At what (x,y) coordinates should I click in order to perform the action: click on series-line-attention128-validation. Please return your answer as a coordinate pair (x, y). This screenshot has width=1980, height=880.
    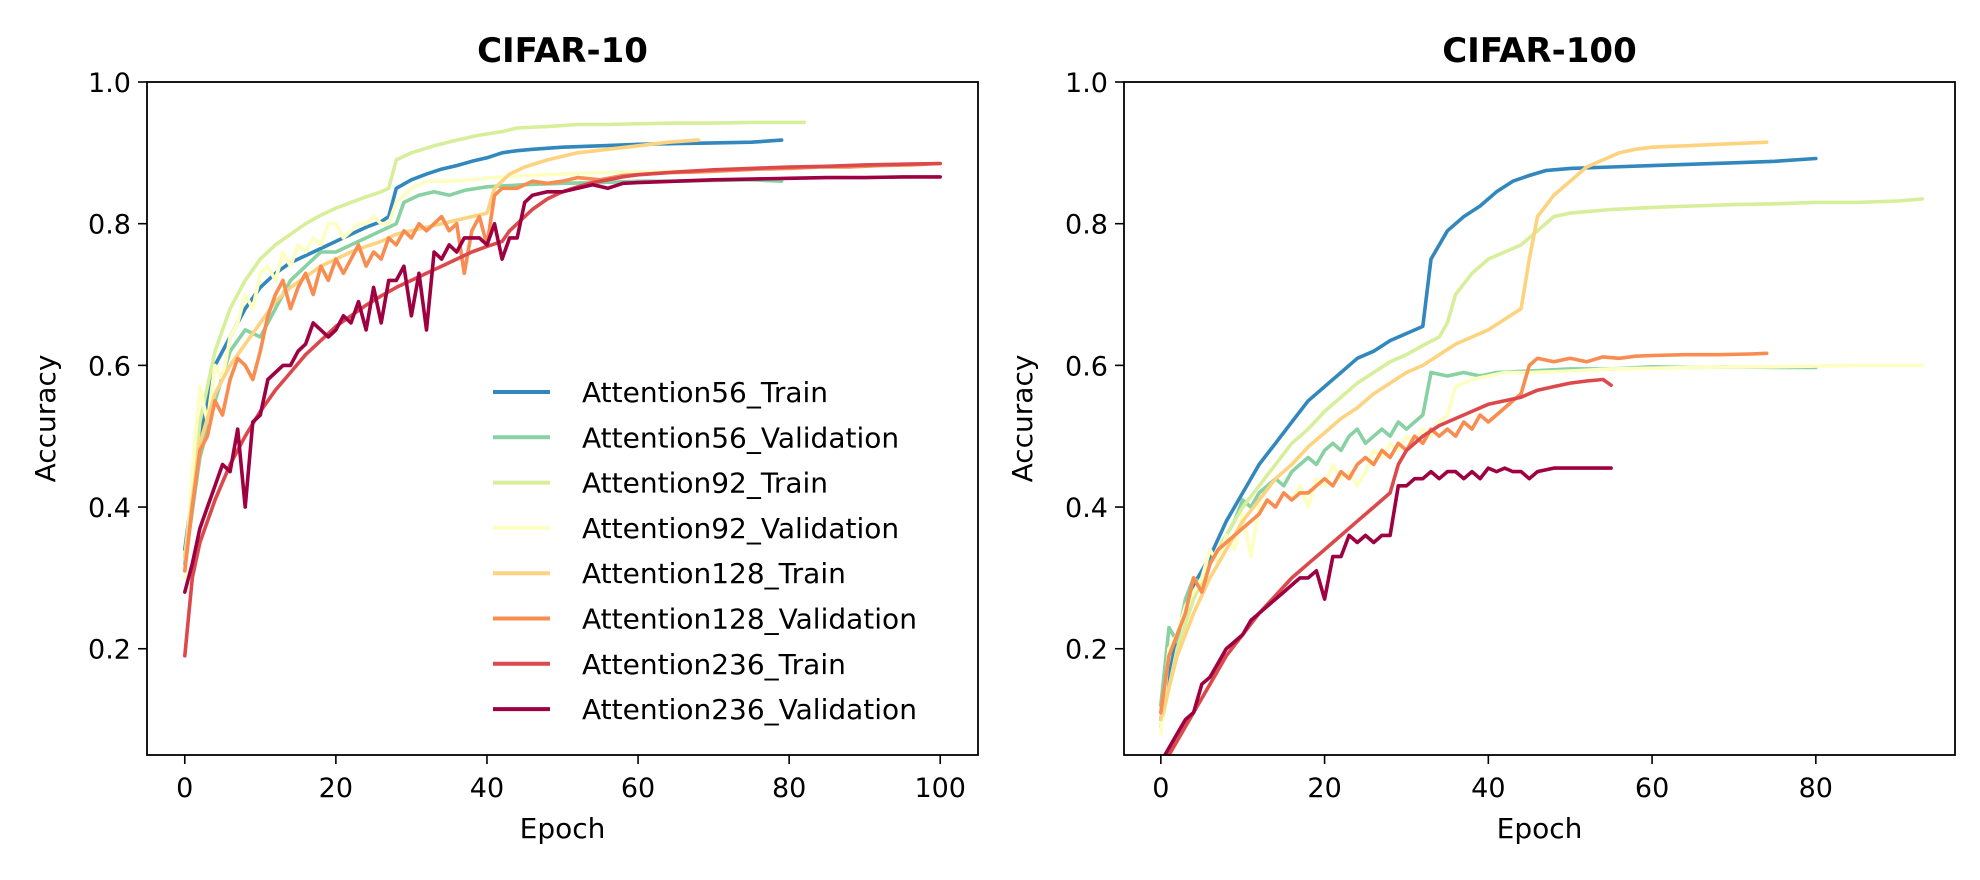
    Looking at the image, I should click on (1464, 533).